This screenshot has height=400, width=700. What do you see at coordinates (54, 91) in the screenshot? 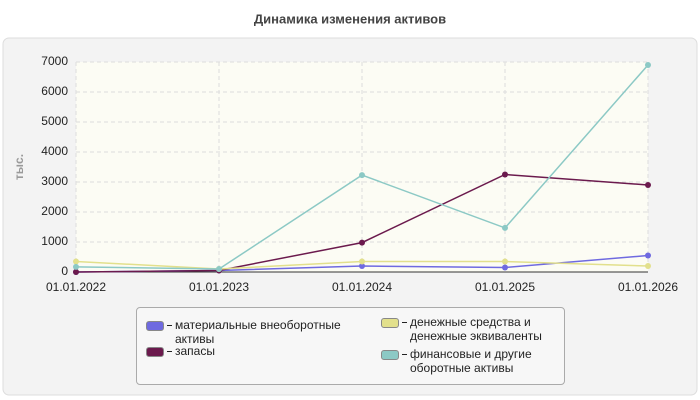
I see `y-tick-label: 6000` at bounding box center [54, 91].